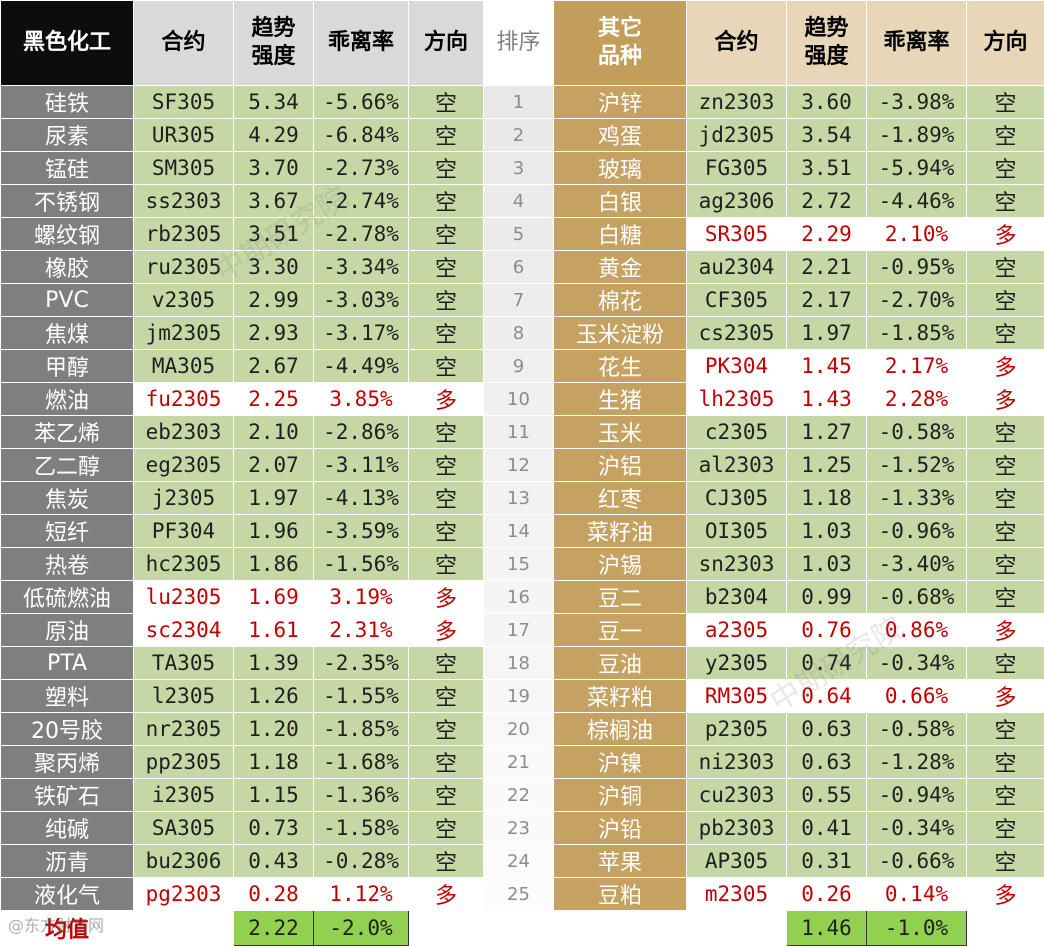  Describe the element at coordinates (518, 498) in the screenshot. I see `rank-cell: 13` at that location.